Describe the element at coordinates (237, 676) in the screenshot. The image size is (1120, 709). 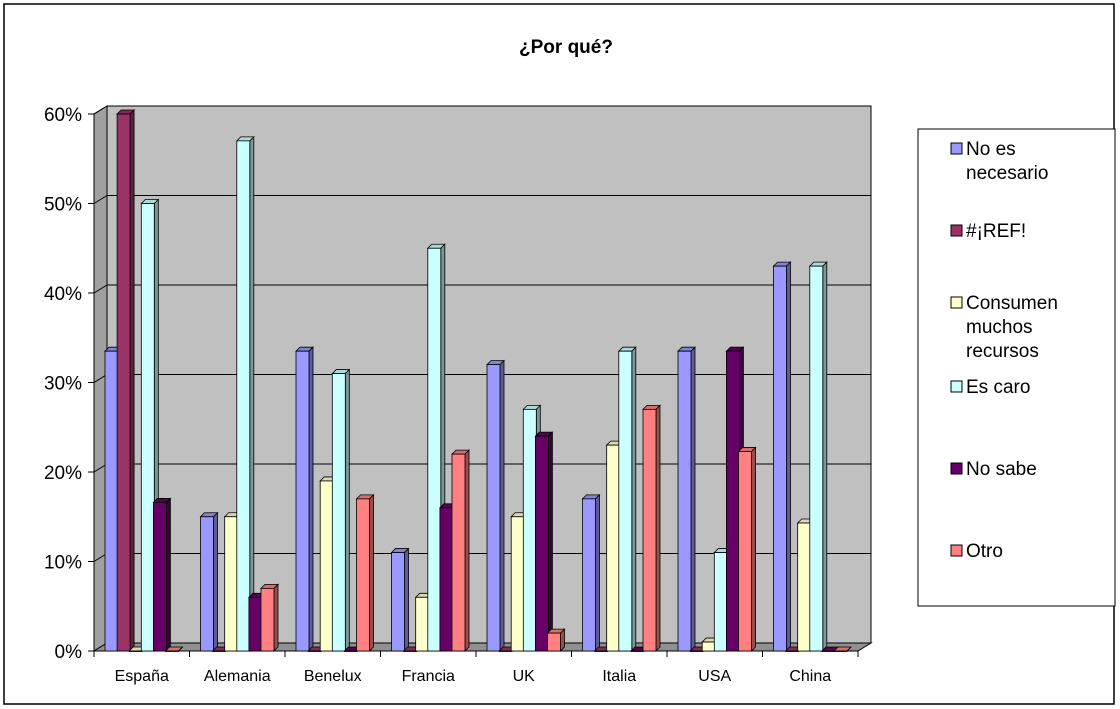
I see `x-tick-label: Alemania` at that location.